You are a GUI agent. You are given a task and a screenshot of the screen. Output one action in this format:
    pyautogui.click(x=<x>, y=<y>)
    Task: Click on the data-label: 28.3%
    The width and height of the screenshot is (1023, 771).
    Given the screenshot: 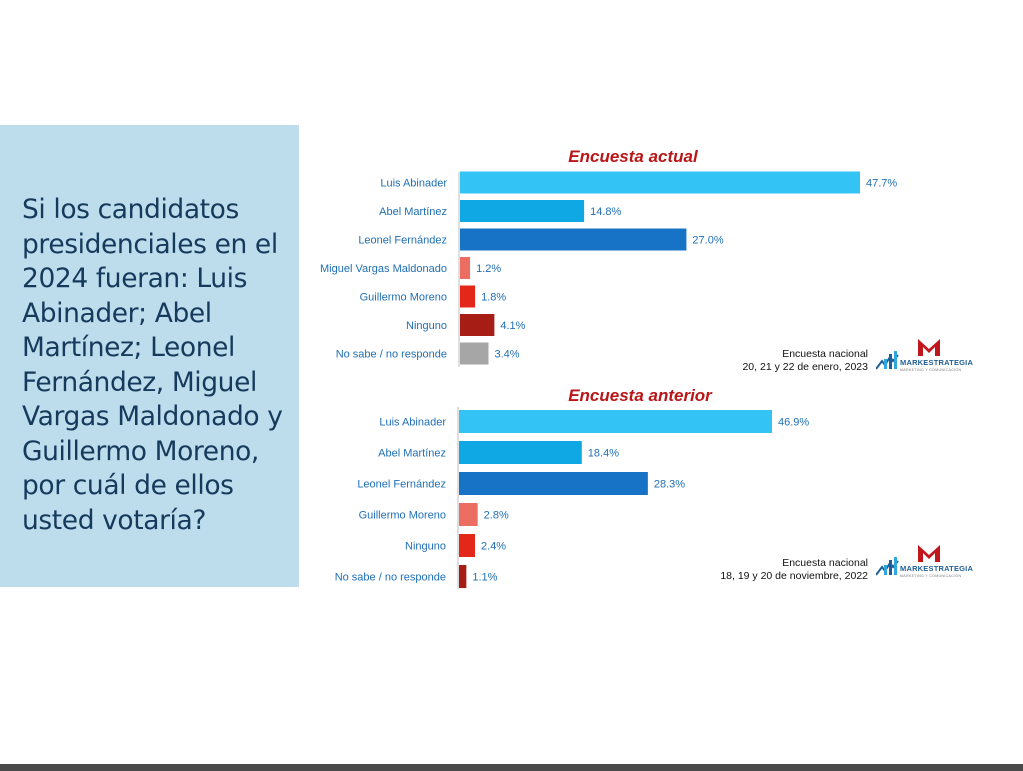 What is the action you would take?
    pyautogui.click(x=669, y=485)
    